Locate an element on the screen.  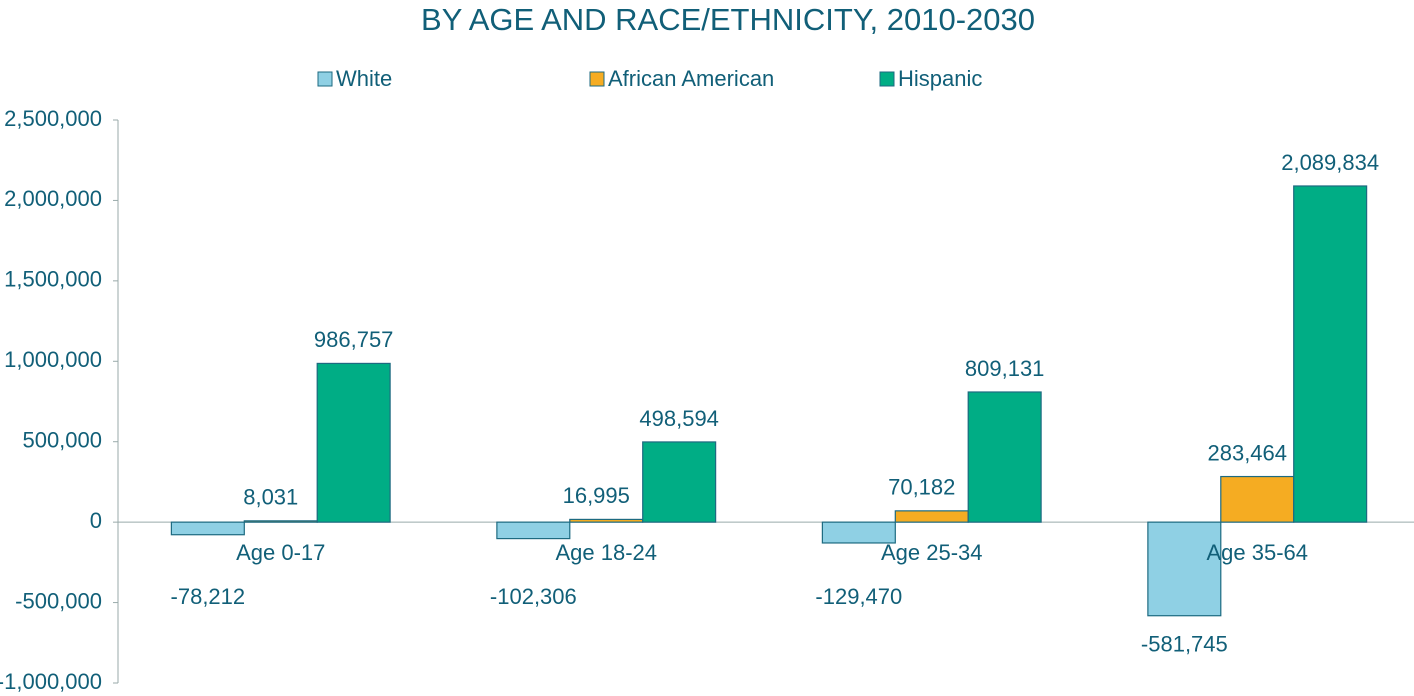
legend-label: Hispanic is located at coordinates (940, 78).